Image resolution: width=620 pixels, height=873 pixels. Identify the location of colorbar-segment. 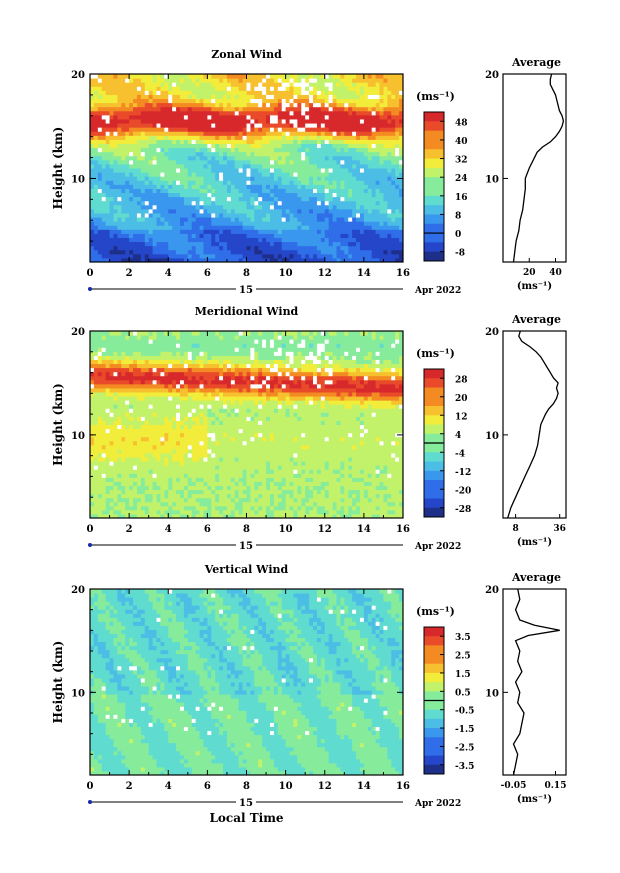
(434, 256).